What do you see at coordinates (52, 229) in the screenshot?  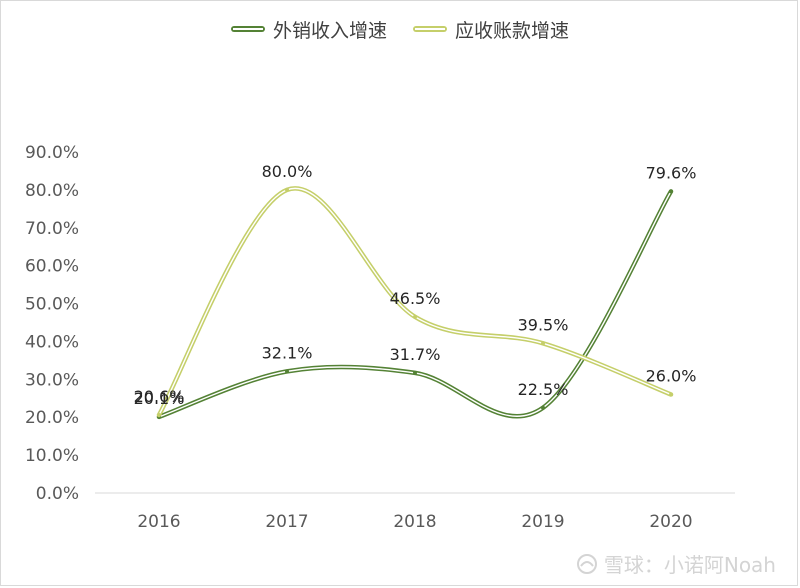 I see `y-tick-label: 70.0%` at bounding box center [52, 229].